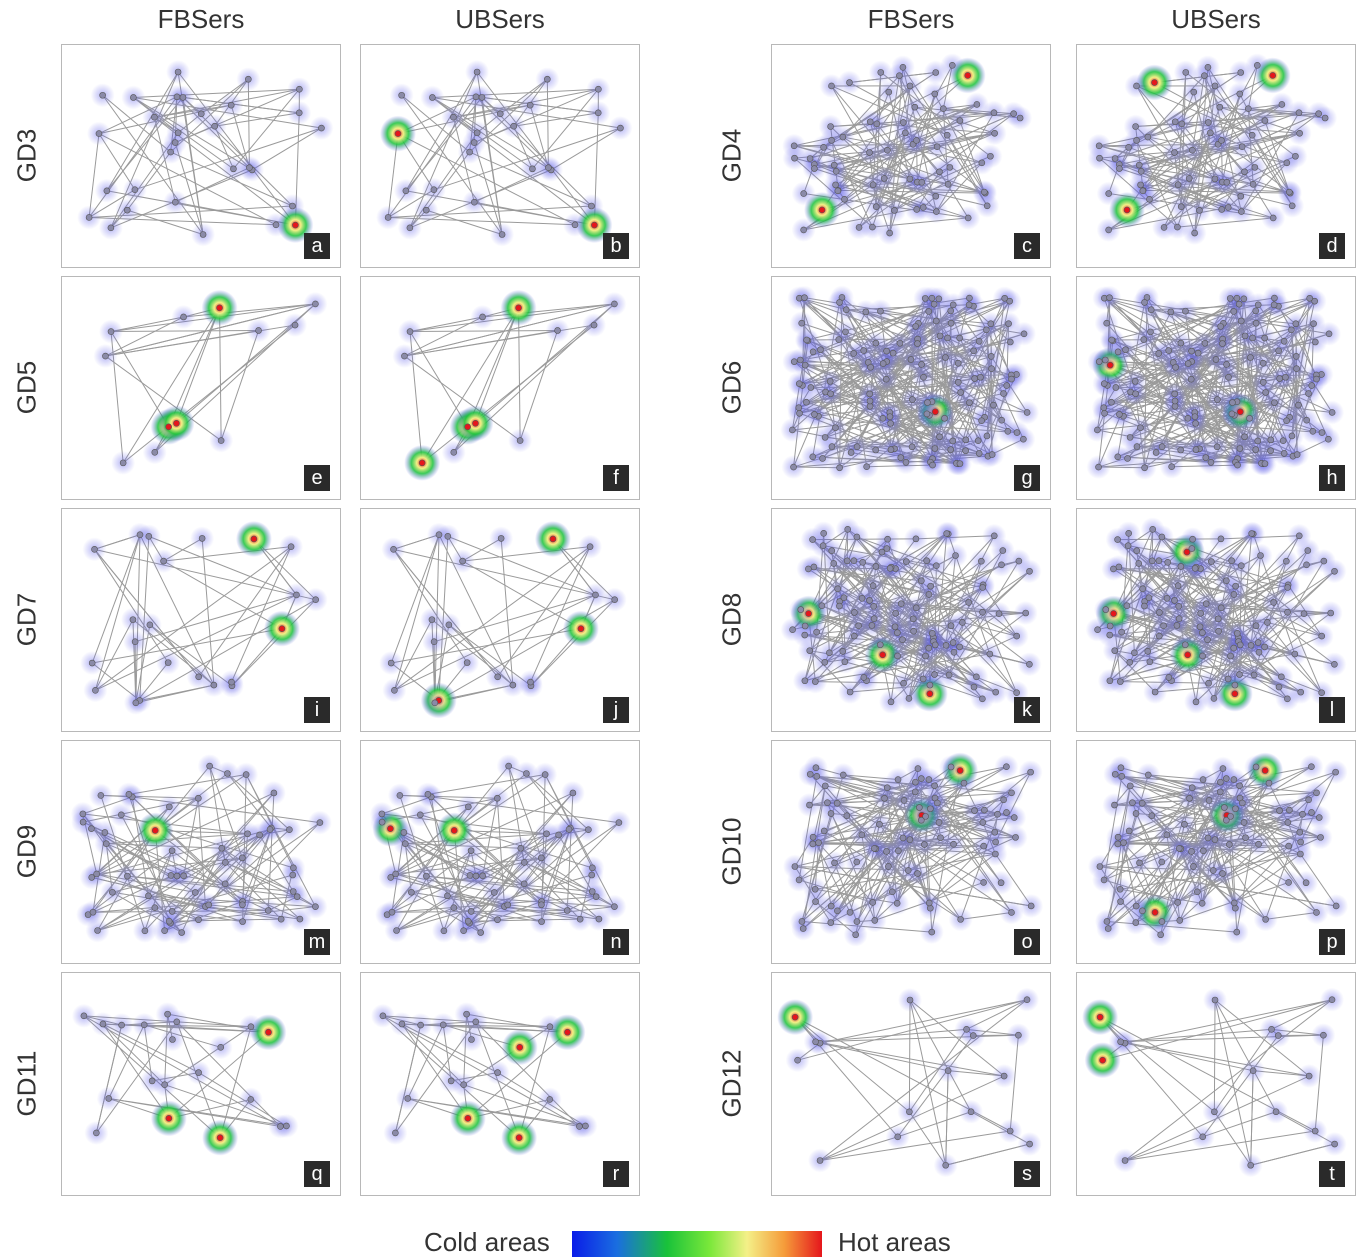  I want to click on graph-drawing, so click(909, 1082).